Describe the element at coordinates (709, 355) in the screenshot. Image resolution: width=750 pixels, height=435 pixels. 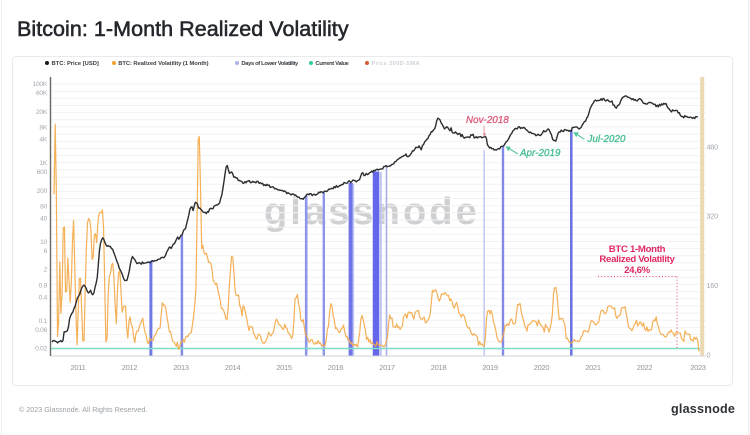
I see `svg-text: 0` at that location.